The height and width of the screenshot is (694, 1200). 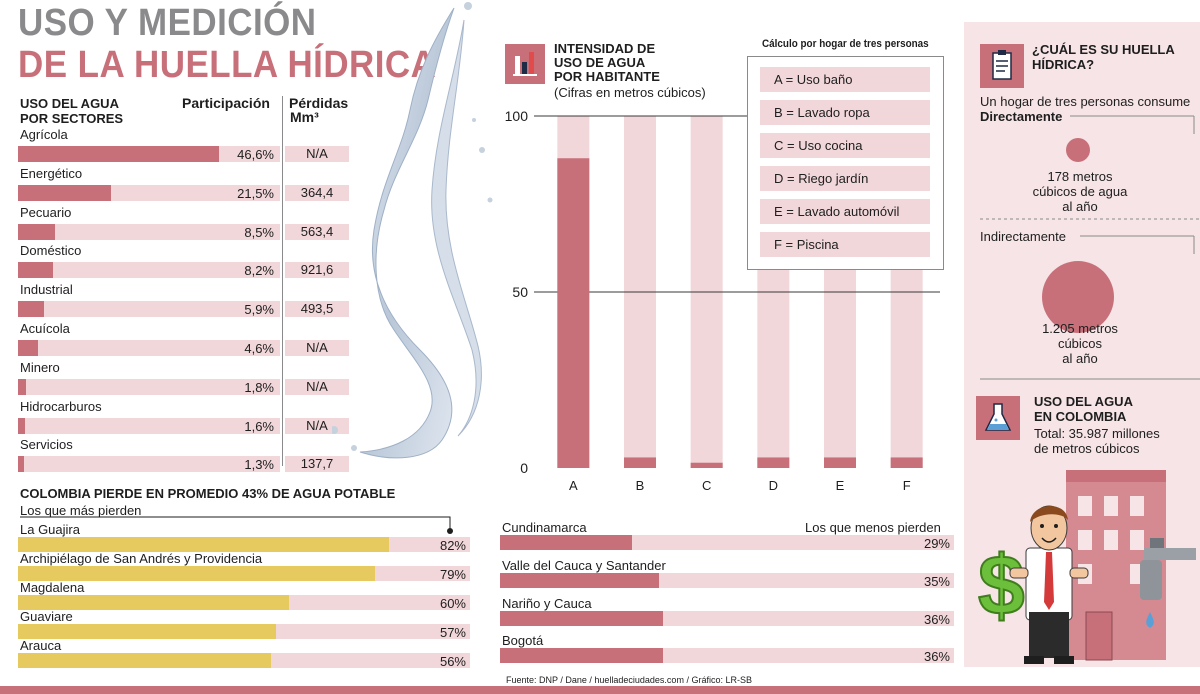 I want to click on sector-label: Hidrocarburos, so click(x=61, y=406).